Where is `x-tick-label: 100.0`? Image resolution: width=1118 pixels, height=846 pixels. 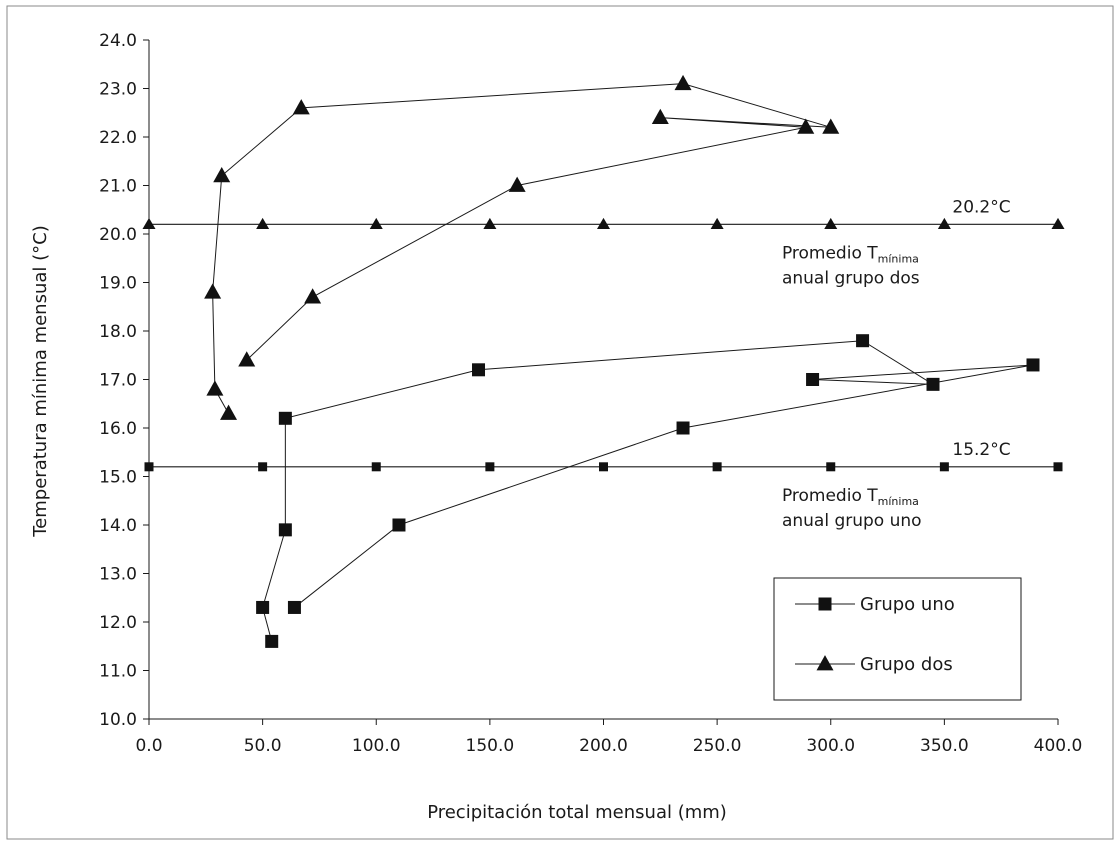 x-tick-label: 100.0 is located at coordinates (376, 746).